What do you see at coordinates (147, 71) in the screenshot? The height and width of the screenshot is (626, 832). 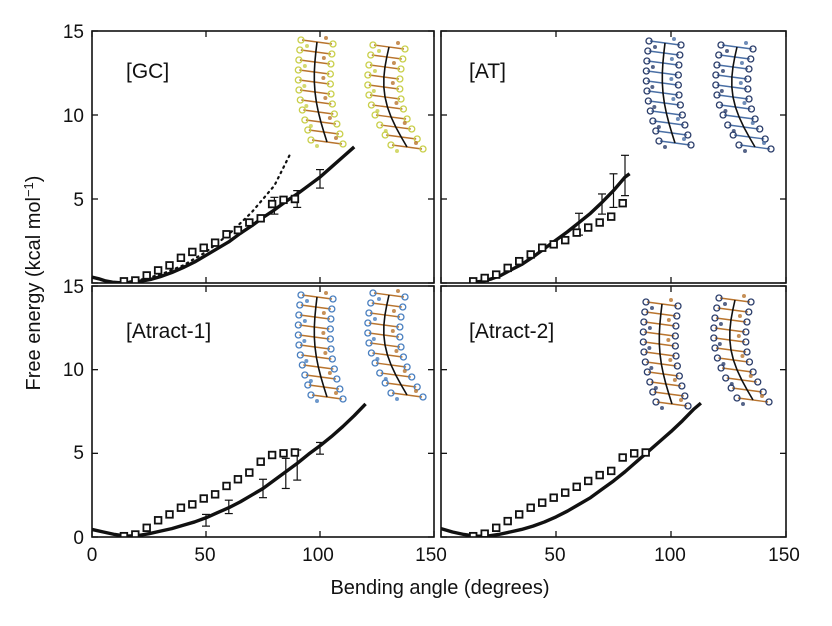 I see `panel-label: [GC]` at bounding box center [147, 71].